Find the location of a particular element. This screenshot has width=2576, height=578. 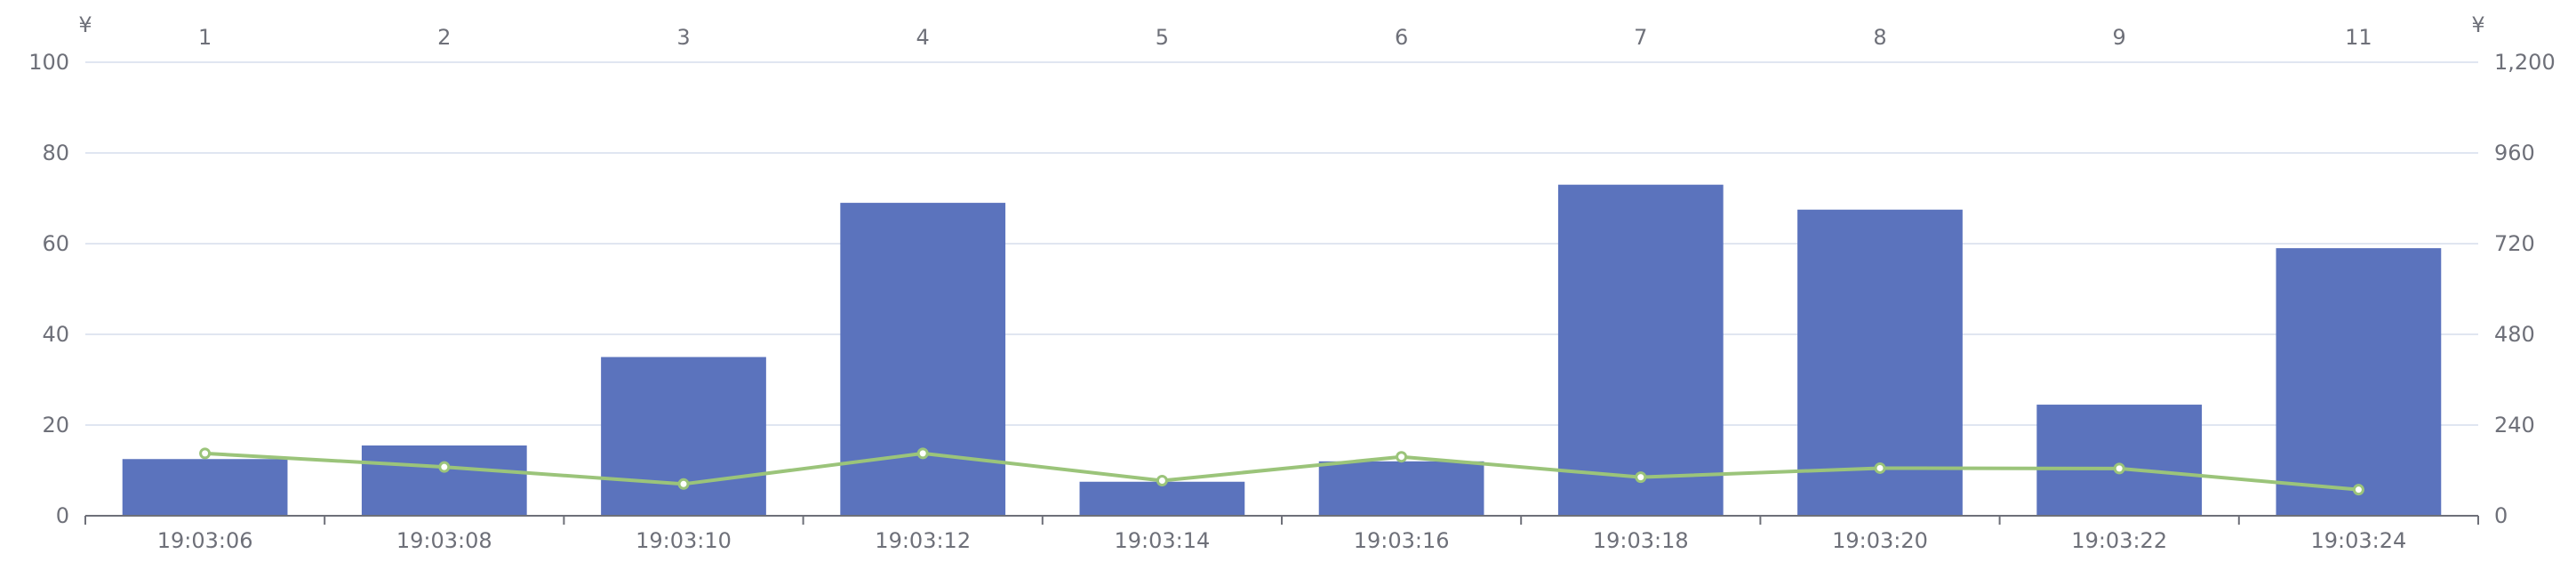

left-axis-tick-label: 100 is located at coordinates (48, 62).